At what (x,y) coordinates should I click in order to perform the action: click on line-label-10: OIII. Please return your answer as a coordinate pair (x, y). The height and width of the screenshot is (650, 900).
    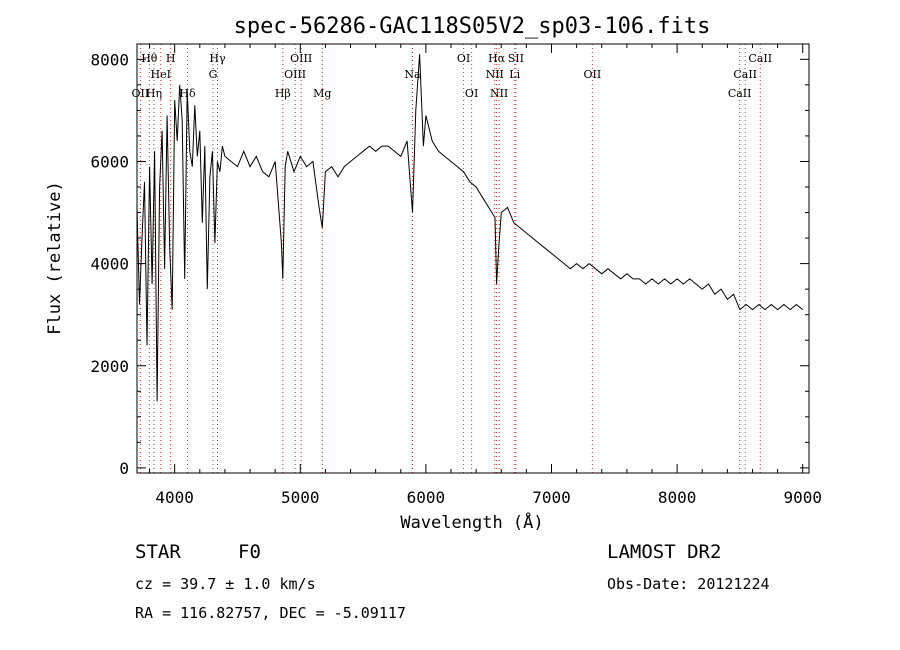
    Looking at the image, I should click on (295, 74).